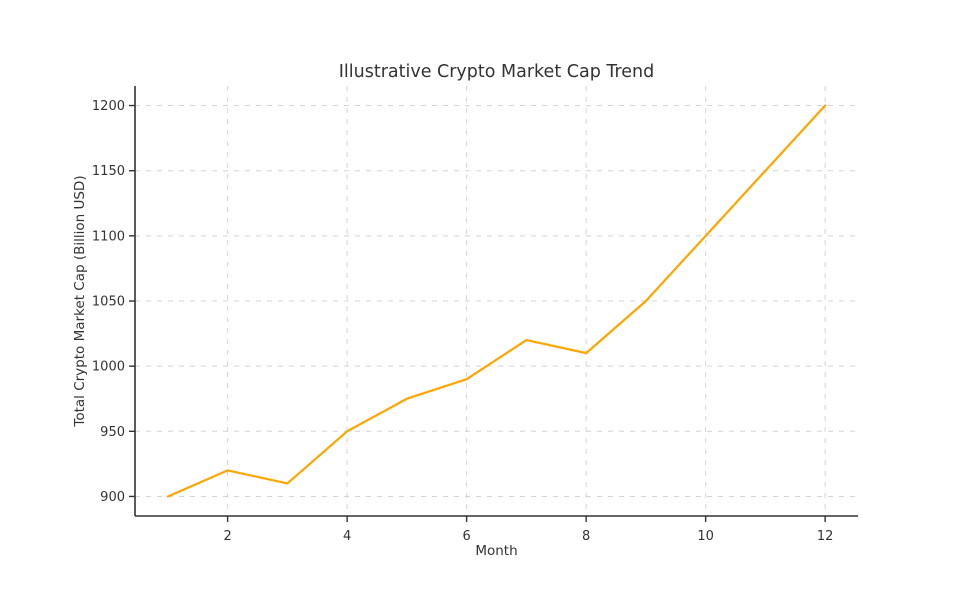 Image resolution: width=969 pixels, height=598 pixels. Describe the element at coordinates (112, 497) in the screenshot. I see `y-tick-label: 900` at that location.